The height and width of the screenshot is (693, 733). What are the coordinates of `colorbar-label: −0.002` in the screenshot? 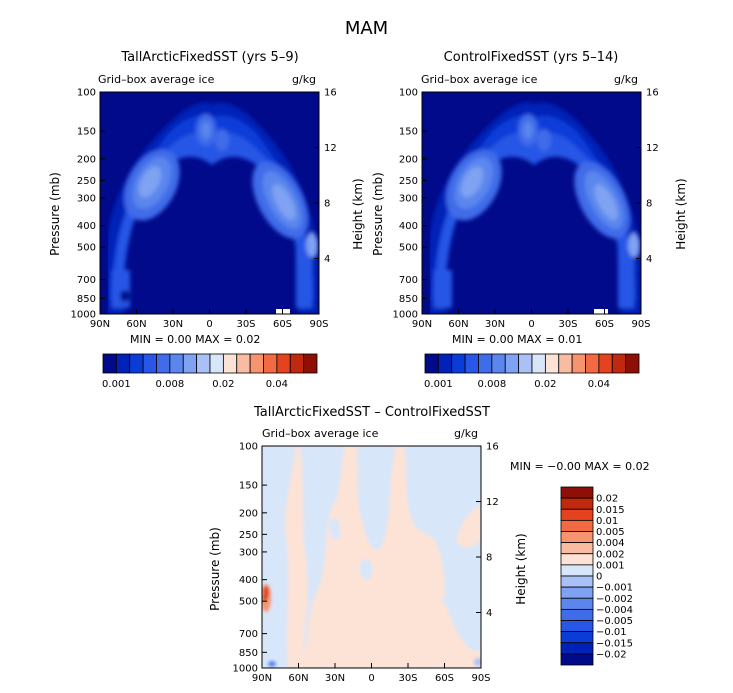 It's located at (614, 599).